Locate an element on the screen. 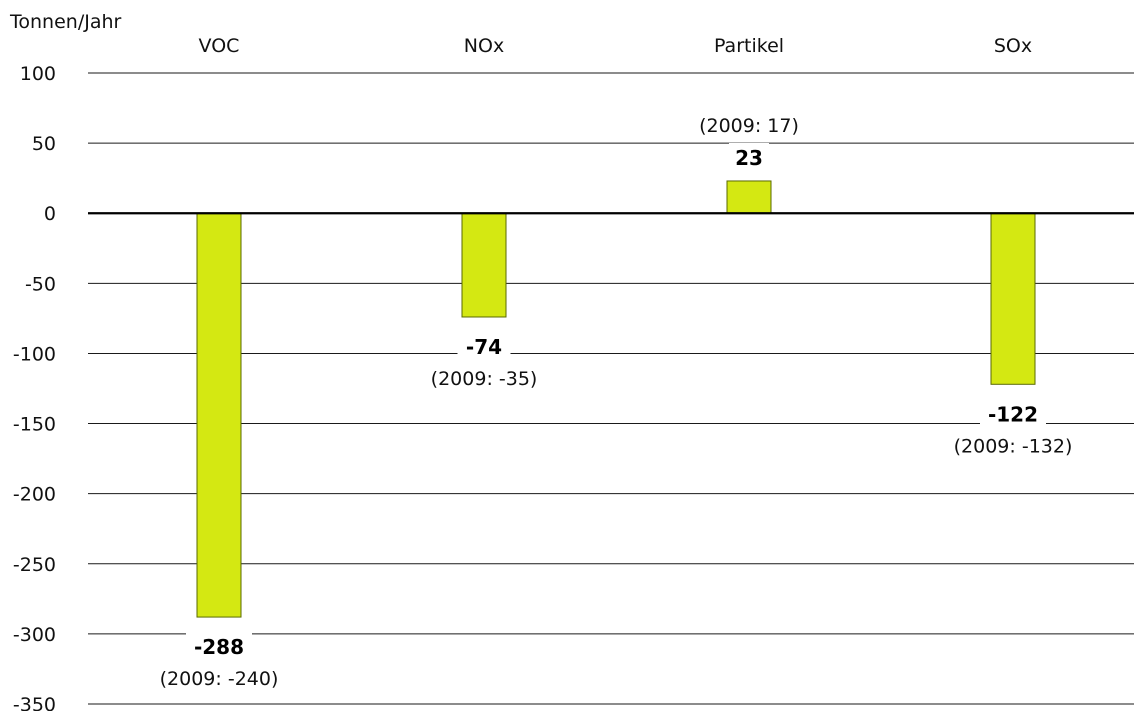 The width and height of the screenshot is (1134, 711). y-tick-label: -250 is located at coordinates (34, 565).